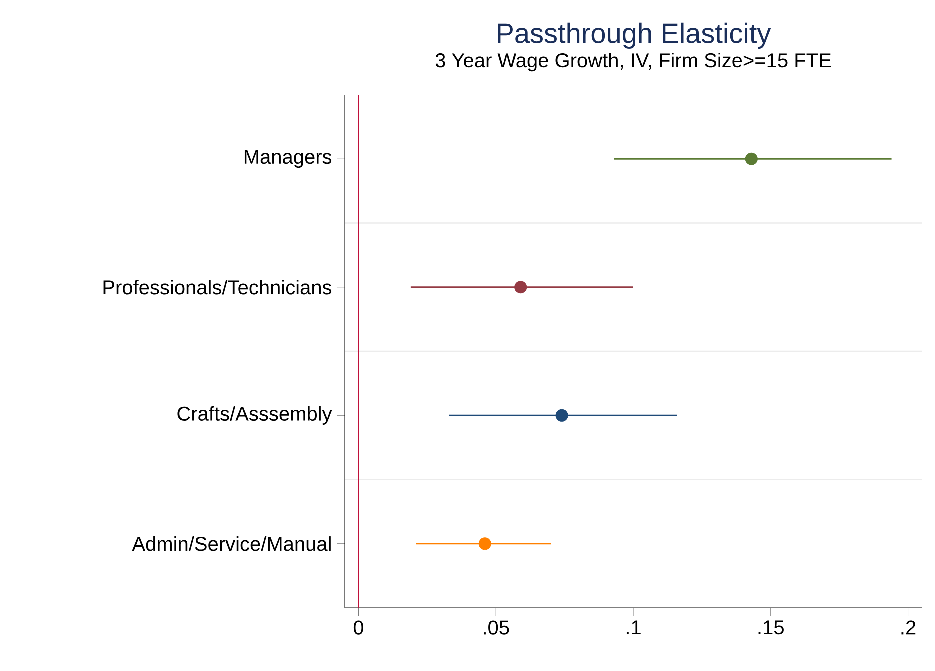 This screenshot has height=671, width=935. I want to click on x-tick-label: .05, so click(497, 627).